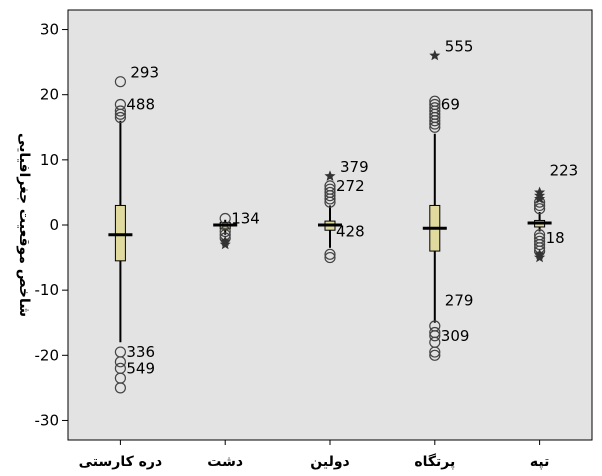  What do you see at coordinates (455, 336) in the screenshot?
I see `outlier-case-label: 309` at bounding box center [455, 336].